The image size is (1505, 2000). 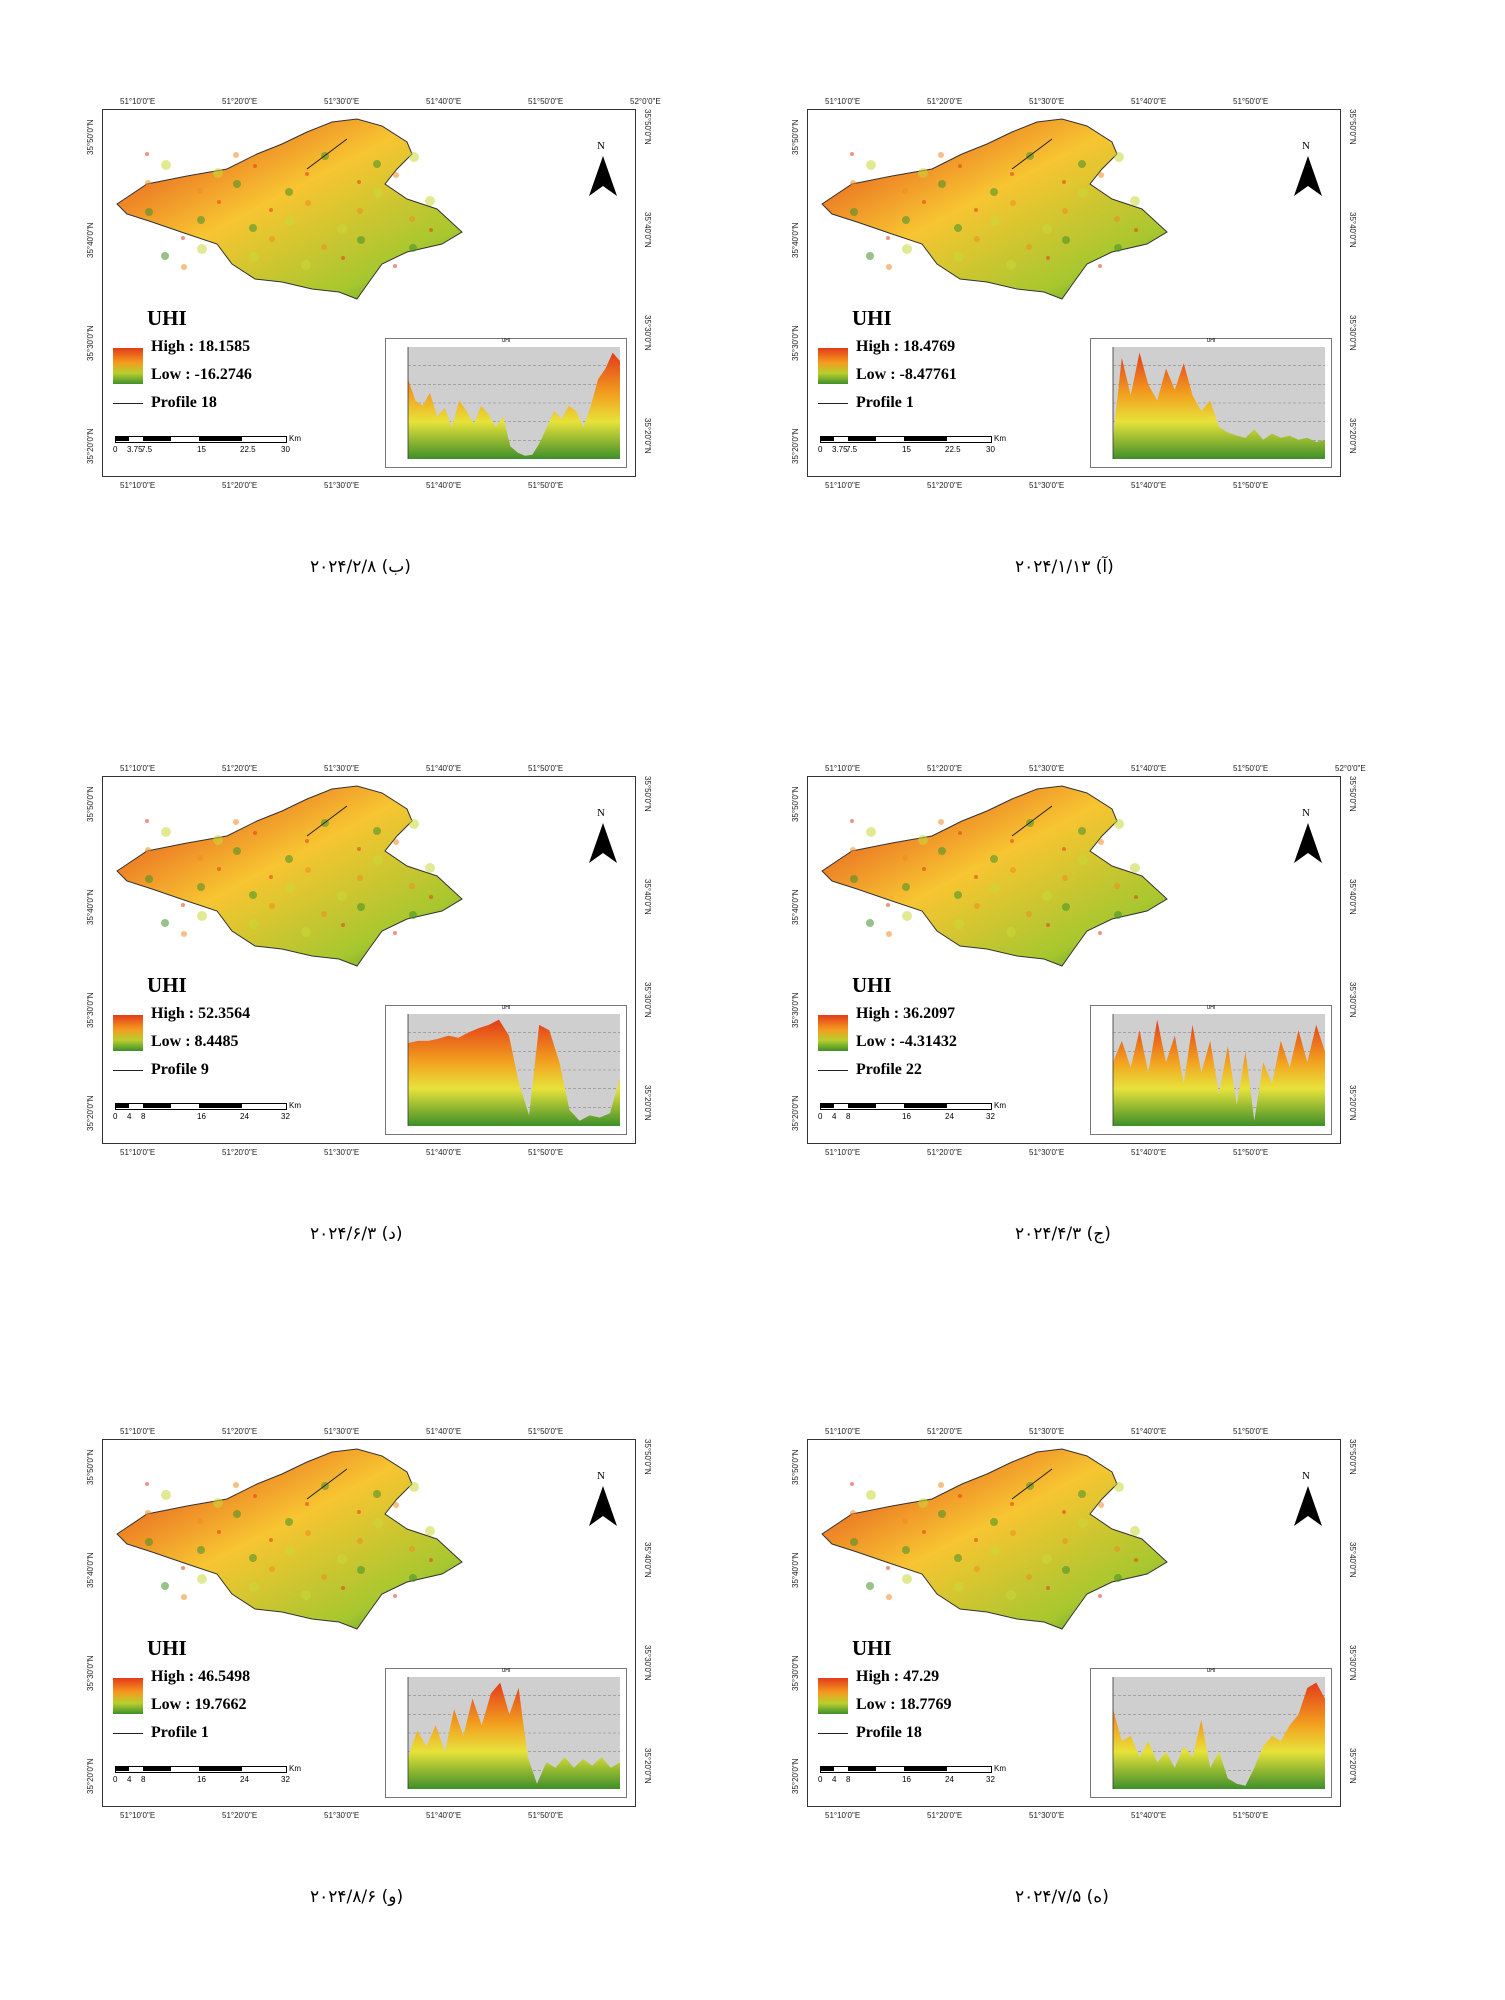 I want to click on legend-profile: Profile 1, so click(x=161, y=1733).